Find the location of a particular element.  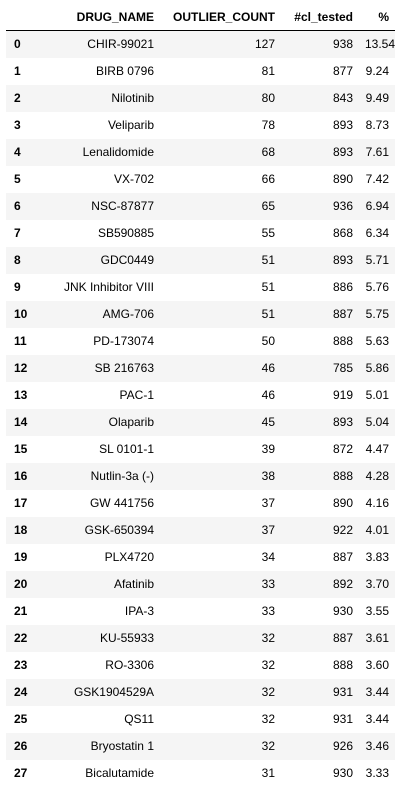

table-row: 18 GSK-650394 37 922 4.01 is located at coordinates (200, 530).